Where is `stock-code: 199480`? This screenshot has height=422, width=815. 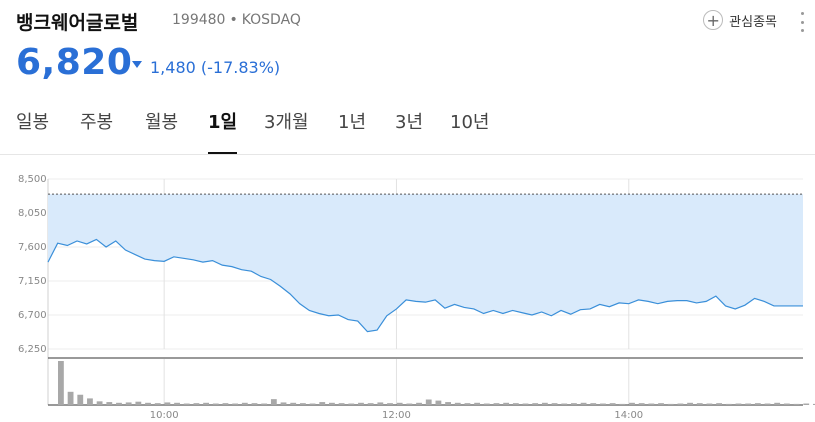 stock-code: 199480 is located at coordinates (199, 20).